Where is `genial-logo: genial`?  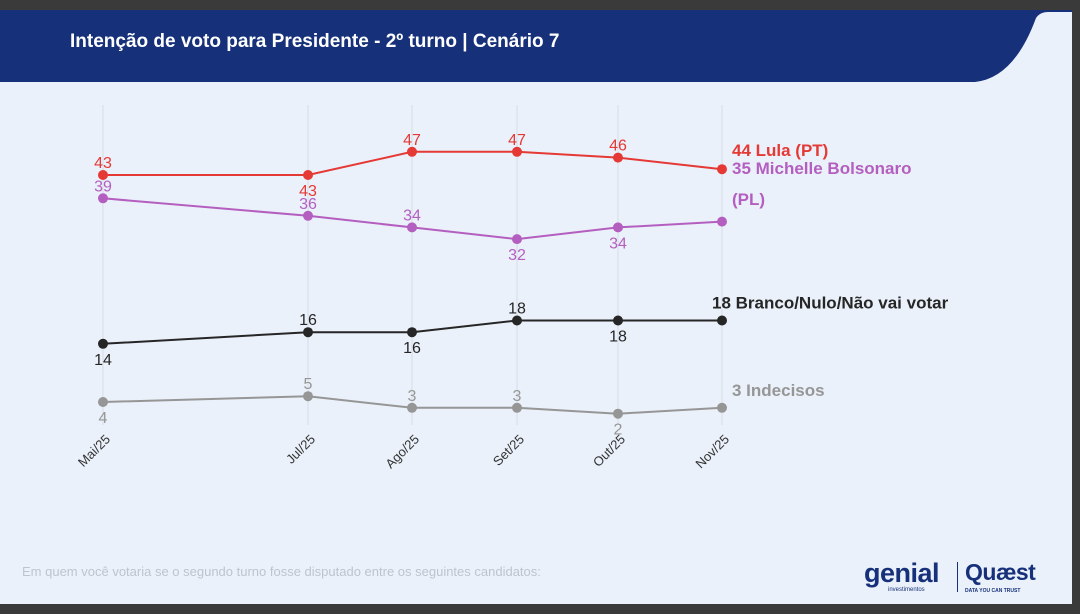
genial-logo: genial is located at coordinates (902, 573).